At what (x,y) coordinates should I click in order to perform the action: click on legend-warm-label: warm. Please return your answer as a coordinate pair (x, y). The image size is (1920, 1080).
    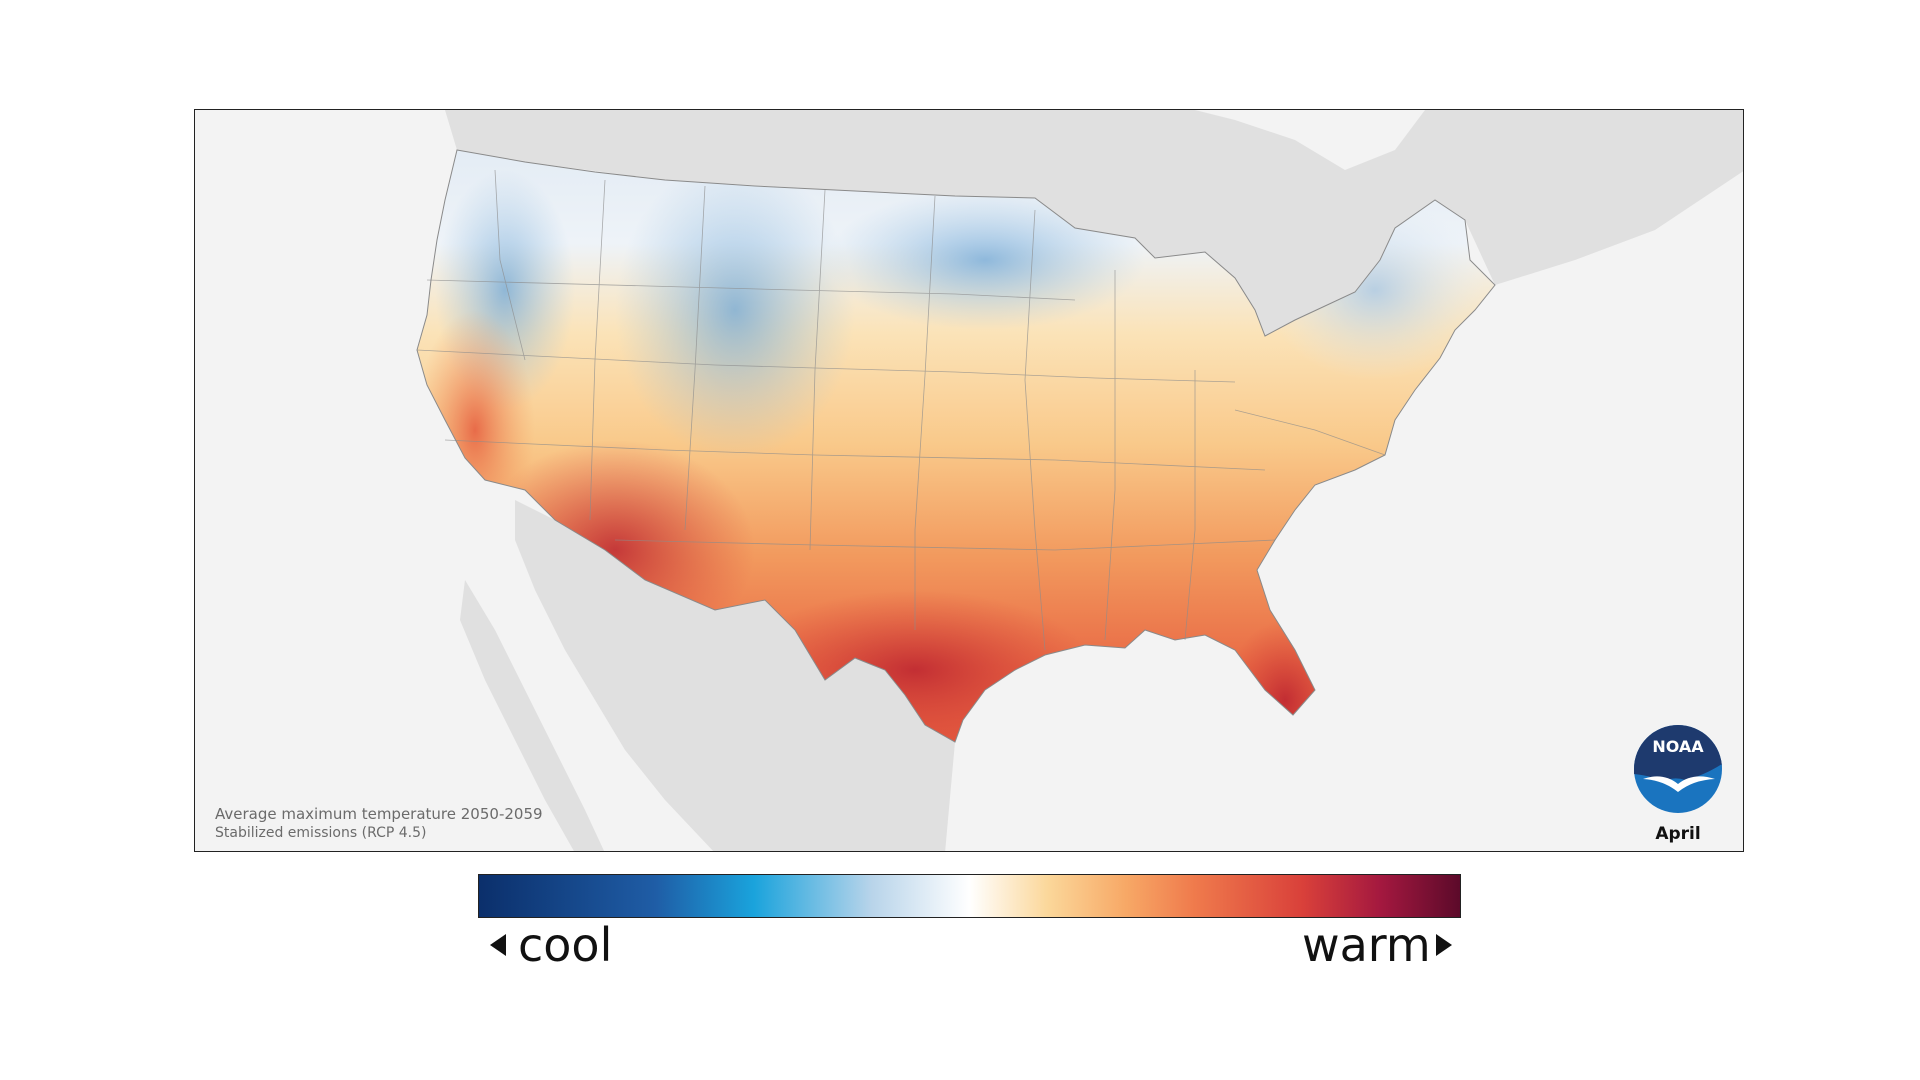
    Looking at the image, I should click on (1366, 945).